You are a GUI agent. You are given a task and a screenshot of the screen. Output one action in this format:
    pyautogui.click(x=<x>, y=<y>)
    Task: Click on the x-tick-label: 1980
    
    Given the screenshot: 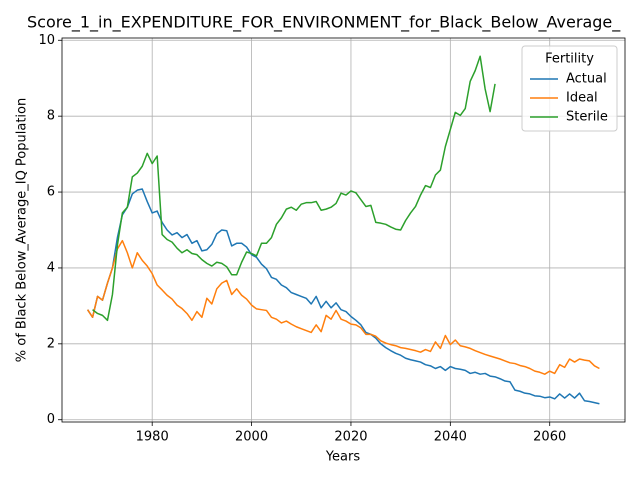 What is the action you would take?
    pyautogui.click(x=152, y=437)
    